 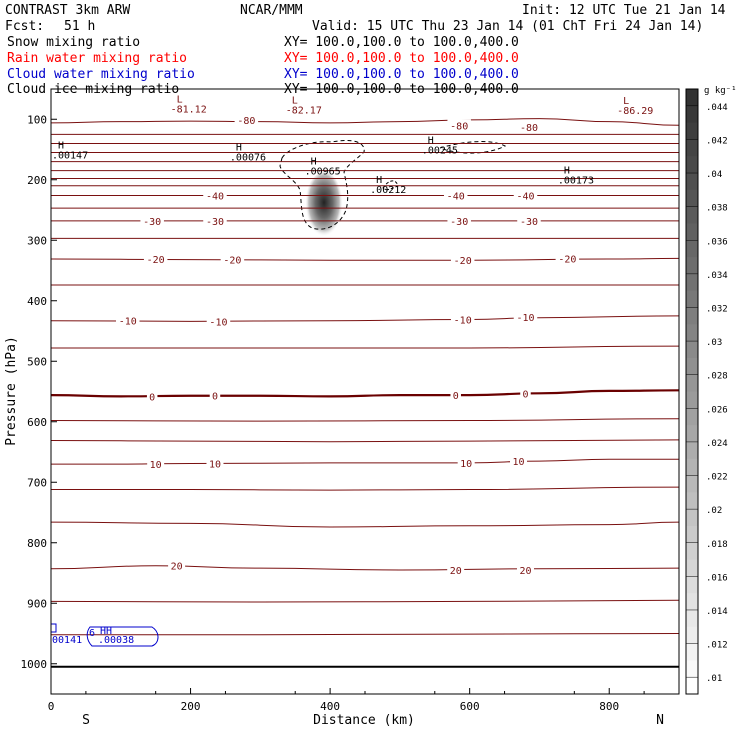 I want to click on x-tick-label: 200, so click(x=191, y=706).